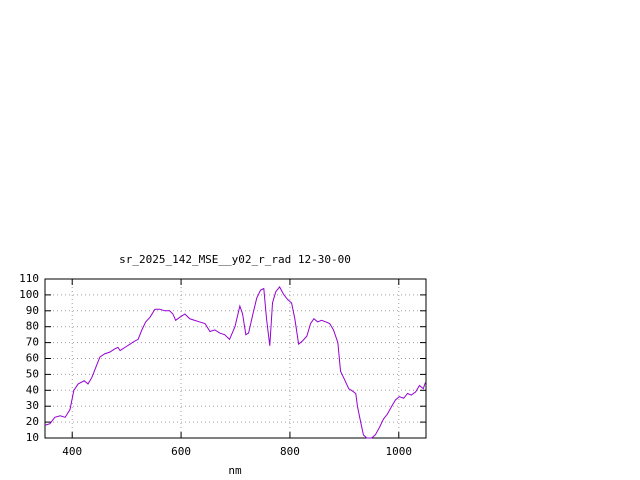 The width and height of the screenshot is (640, 480). What do you see at coordinates (32, 405) in the screenshot?
I see `y-tick-label: 30` at bounding box center [32, 405].